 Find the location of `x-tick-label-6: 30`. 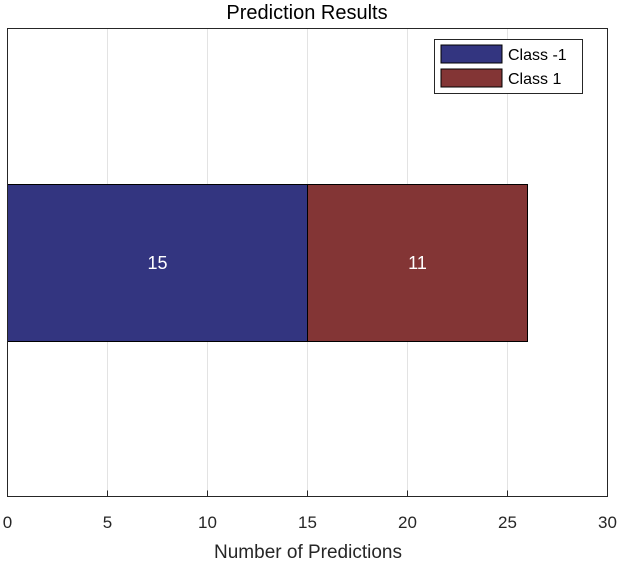

x-tick-label-6: 30 is located at coordinates (607, 522).